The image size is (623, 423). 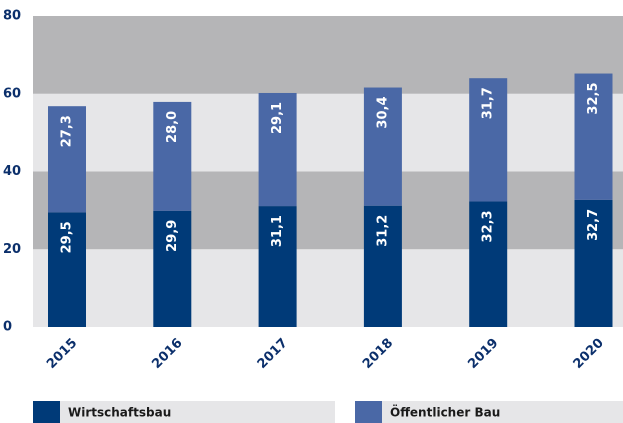 What do you see at coordinates (277, 118) in the screenshot?
I see `value-label: 29,1` at bounding box center [277, 118].